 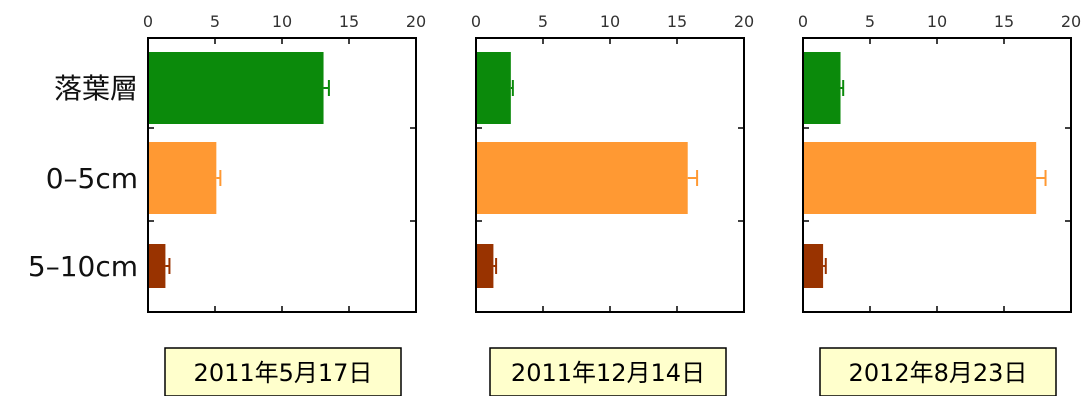 What do you see at coordinates (83, 266) in the screenshot?
I see `category-label: 5–10cm` at bounding box center [83, 266].